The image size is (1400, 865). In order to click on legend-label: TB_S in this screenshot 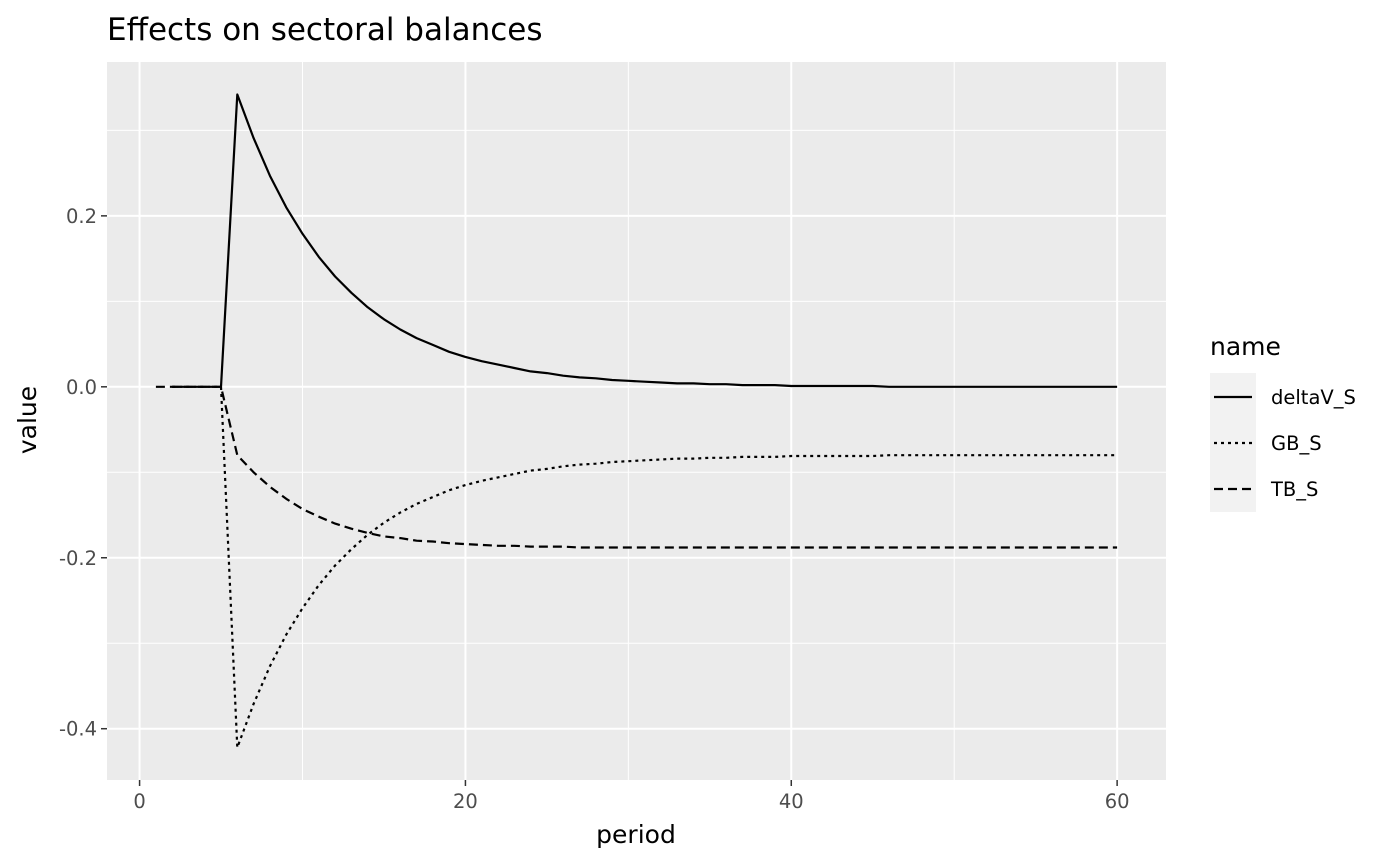, I will do `click(1294, 489)`.